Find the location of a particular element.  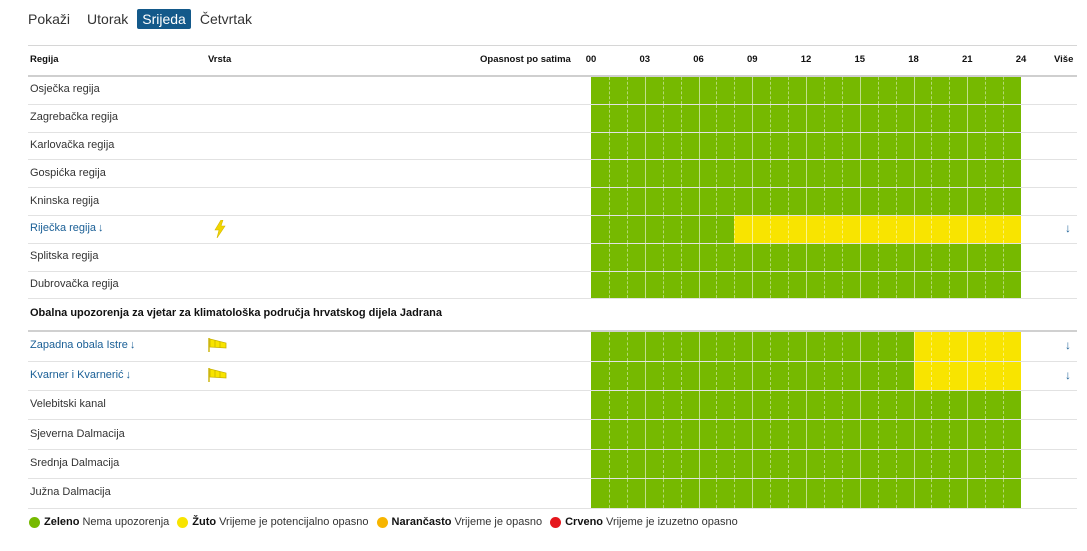

tab-srijeda: Srijeda is located at coordinates (164, 19).